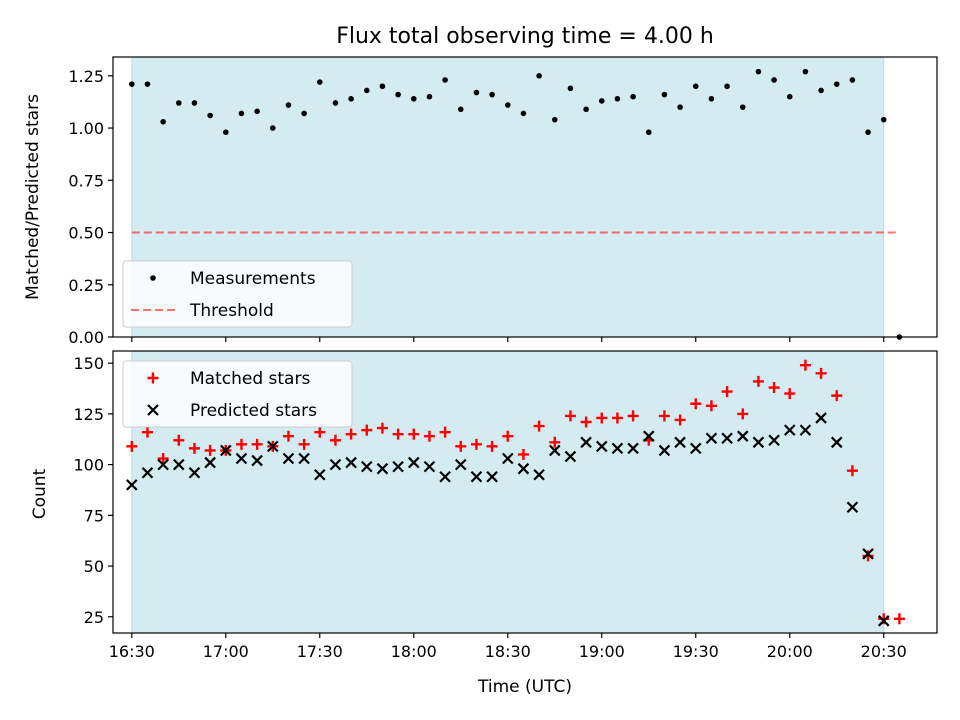 The image size is (960, 720). I want to click on y-tick-label: 150, so click(88, 363).